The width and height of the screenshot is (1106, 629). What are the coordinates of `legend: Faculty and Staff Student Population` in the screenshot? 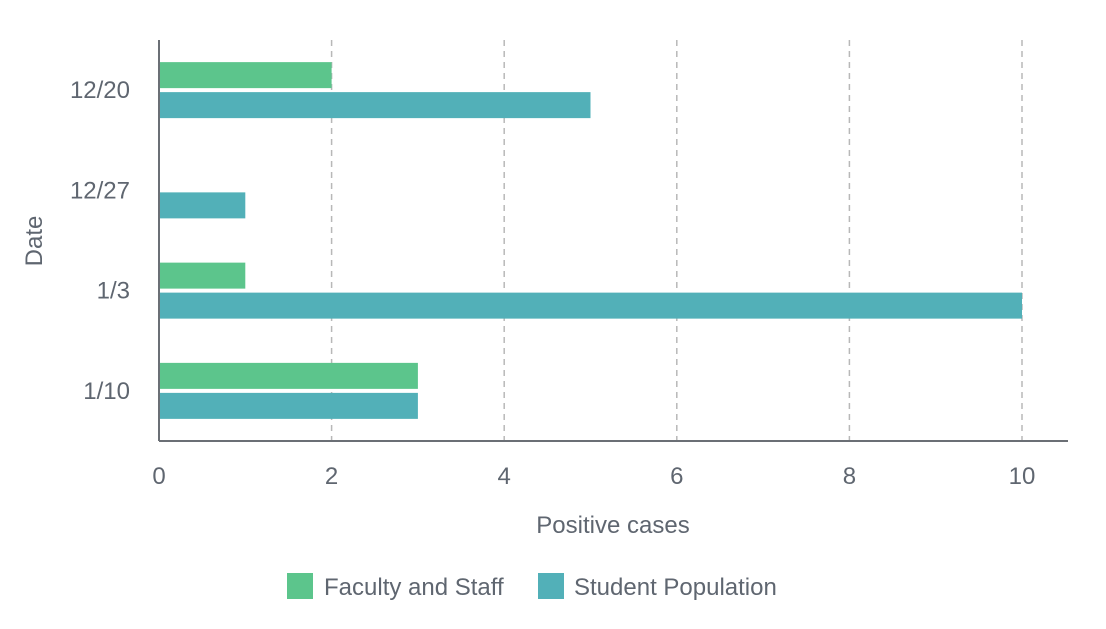 It's located at (532, 587).